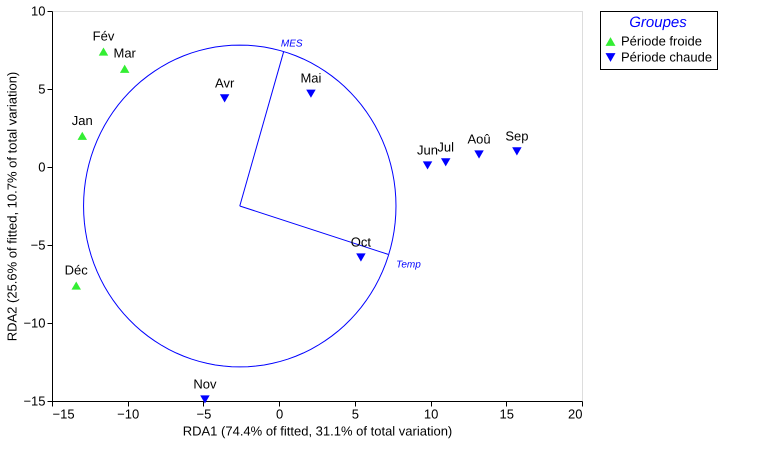  I want to click on x-tick-label: −15, so click(63, 414).